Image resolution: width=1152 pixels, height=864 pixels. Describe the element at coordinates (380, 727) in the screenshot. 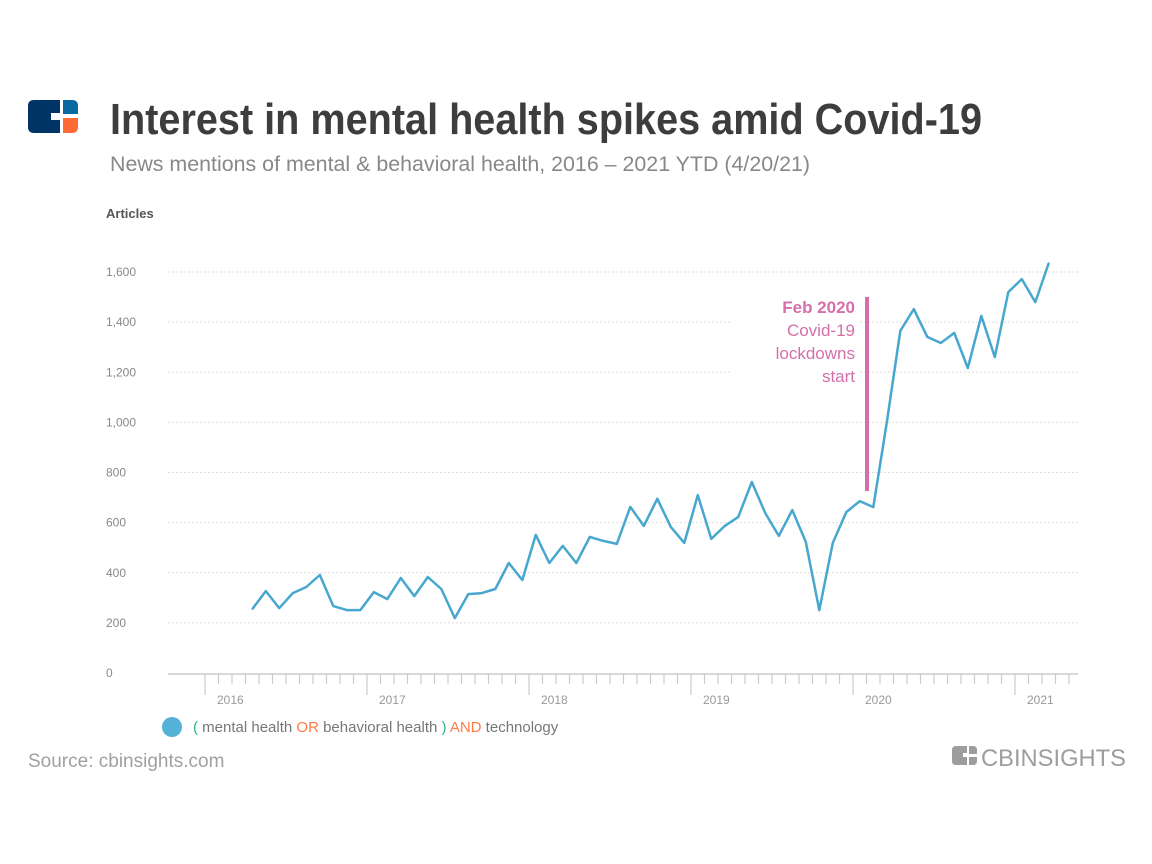

I see `legend-term-2: behavioral health` at that location.